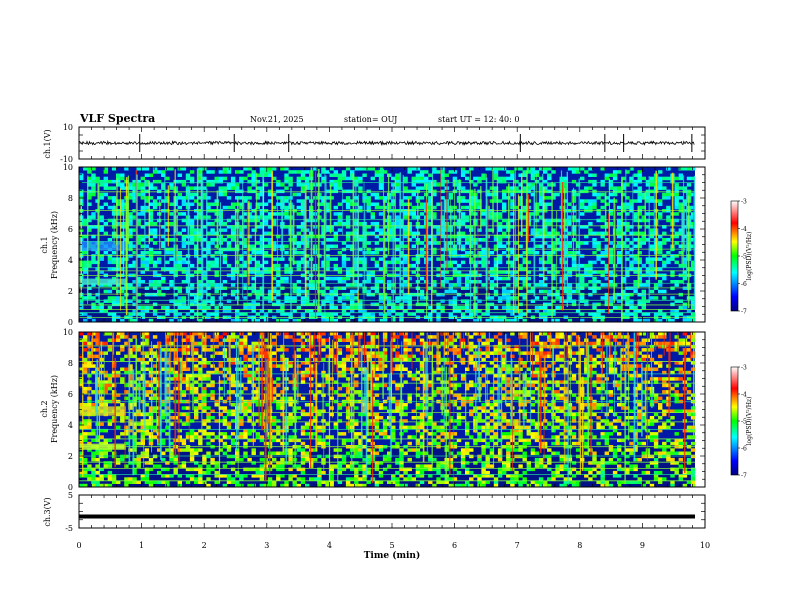 The width and height of the screenshot is (792, 612). I want to click on ch1-trace, so click(387, 143).